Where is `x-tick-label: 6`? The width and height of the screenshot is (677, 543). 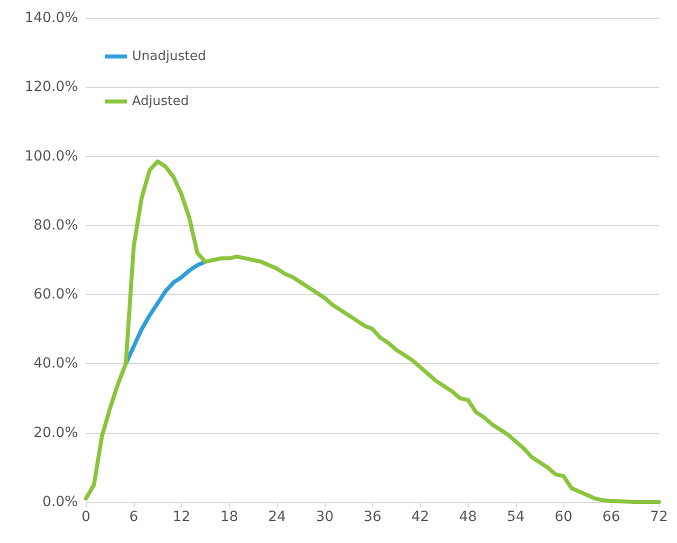
x-tick-label: 6 is located at coordinates (133, 517).